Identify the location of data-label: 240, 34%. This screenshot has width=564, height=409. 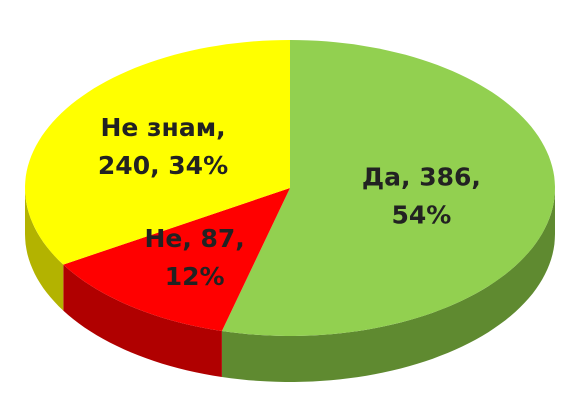
(163, 165).